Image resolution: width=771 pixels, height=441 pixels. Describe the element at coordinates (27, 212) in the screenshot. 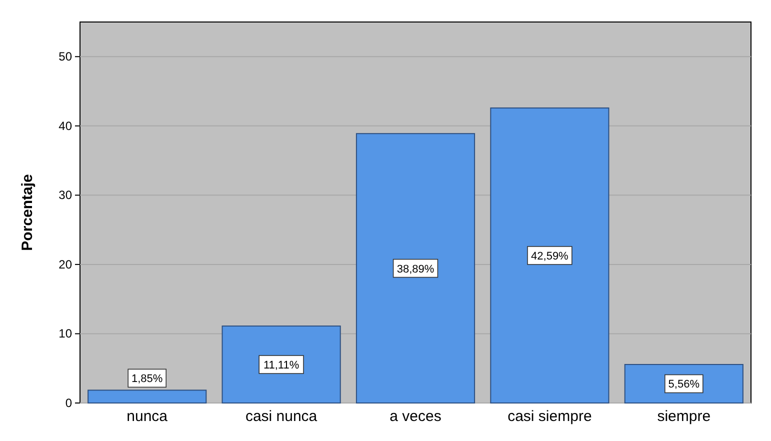

I see `y-axis-title: Porcentaje` at that location.